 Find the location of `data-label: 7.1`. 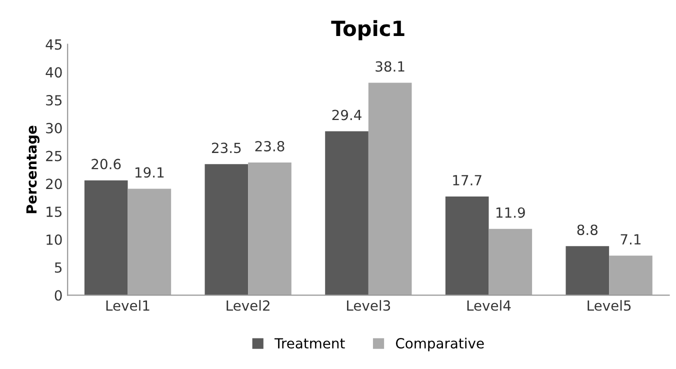

data-label: 7.1 is located at coordinates (630, 239).